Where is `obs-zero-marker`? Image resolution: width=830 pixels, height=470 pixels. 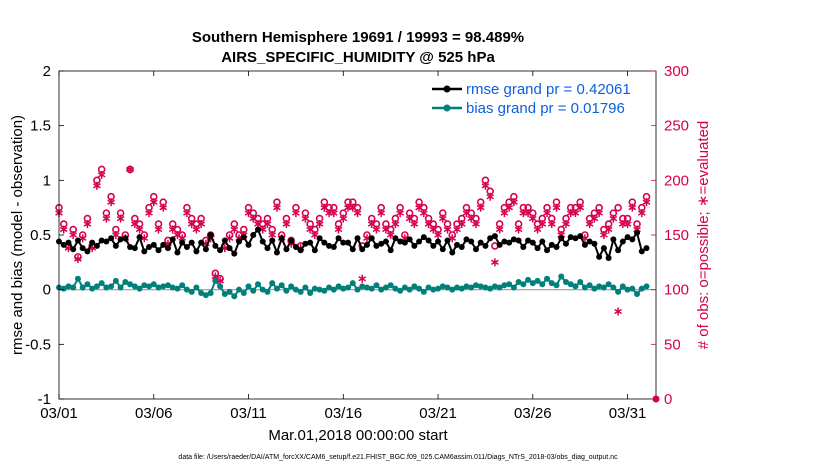 obs-zero-marker is located at coordinates (656, 399).